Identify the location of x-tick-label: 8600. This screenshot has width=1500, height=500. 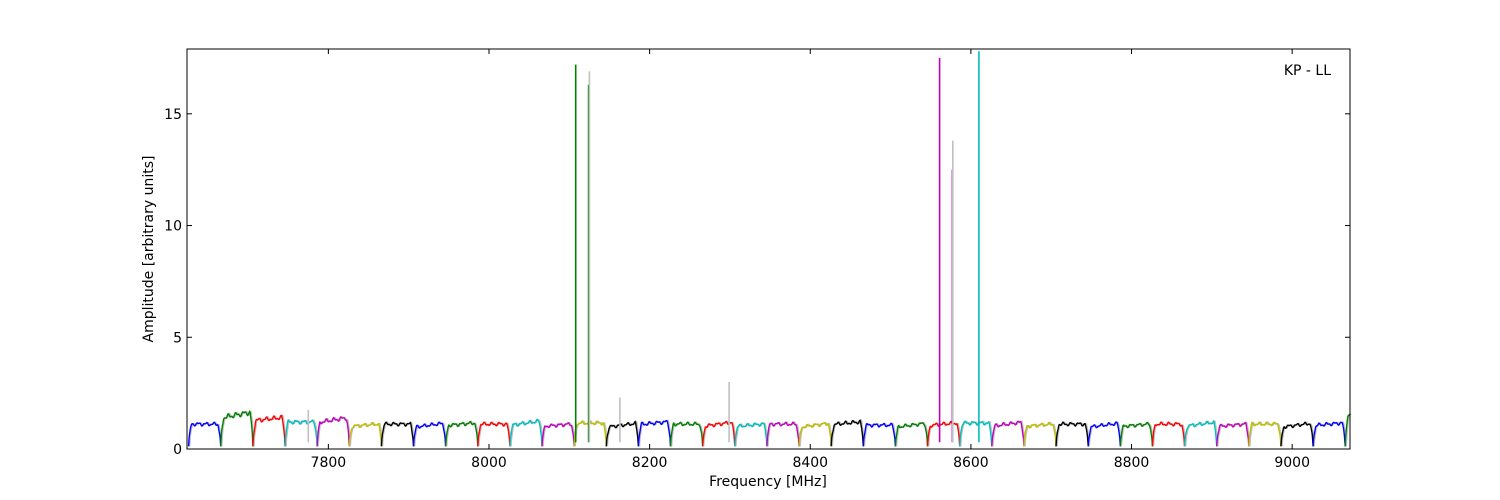
(971, 463).